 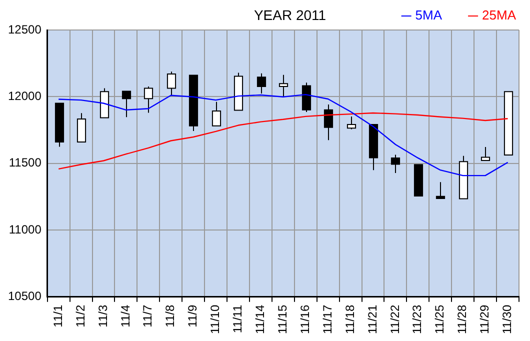 What do you see at coordinates (327, 319) in the screenshot?
I see `x-tick-label: 11/17` at bounding box center [327, 319].